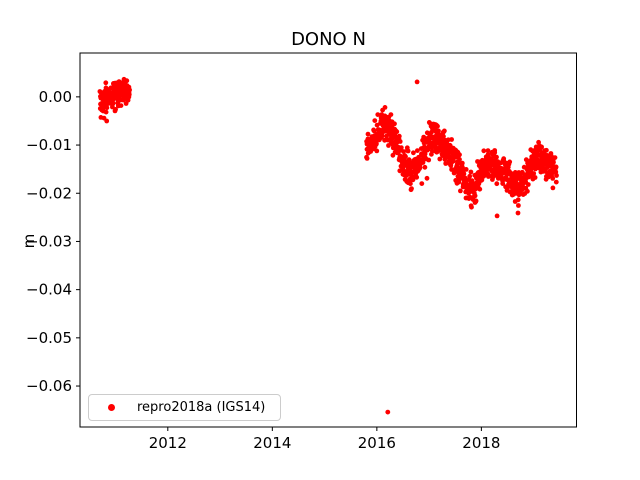 Image resolution: width=640 pixels, height=480 pixels. What do you see at coordinates (201, 407) in the screenshot?
I see `legend-label: repro2018a (IGS14)` at bounding box center [201, 407].